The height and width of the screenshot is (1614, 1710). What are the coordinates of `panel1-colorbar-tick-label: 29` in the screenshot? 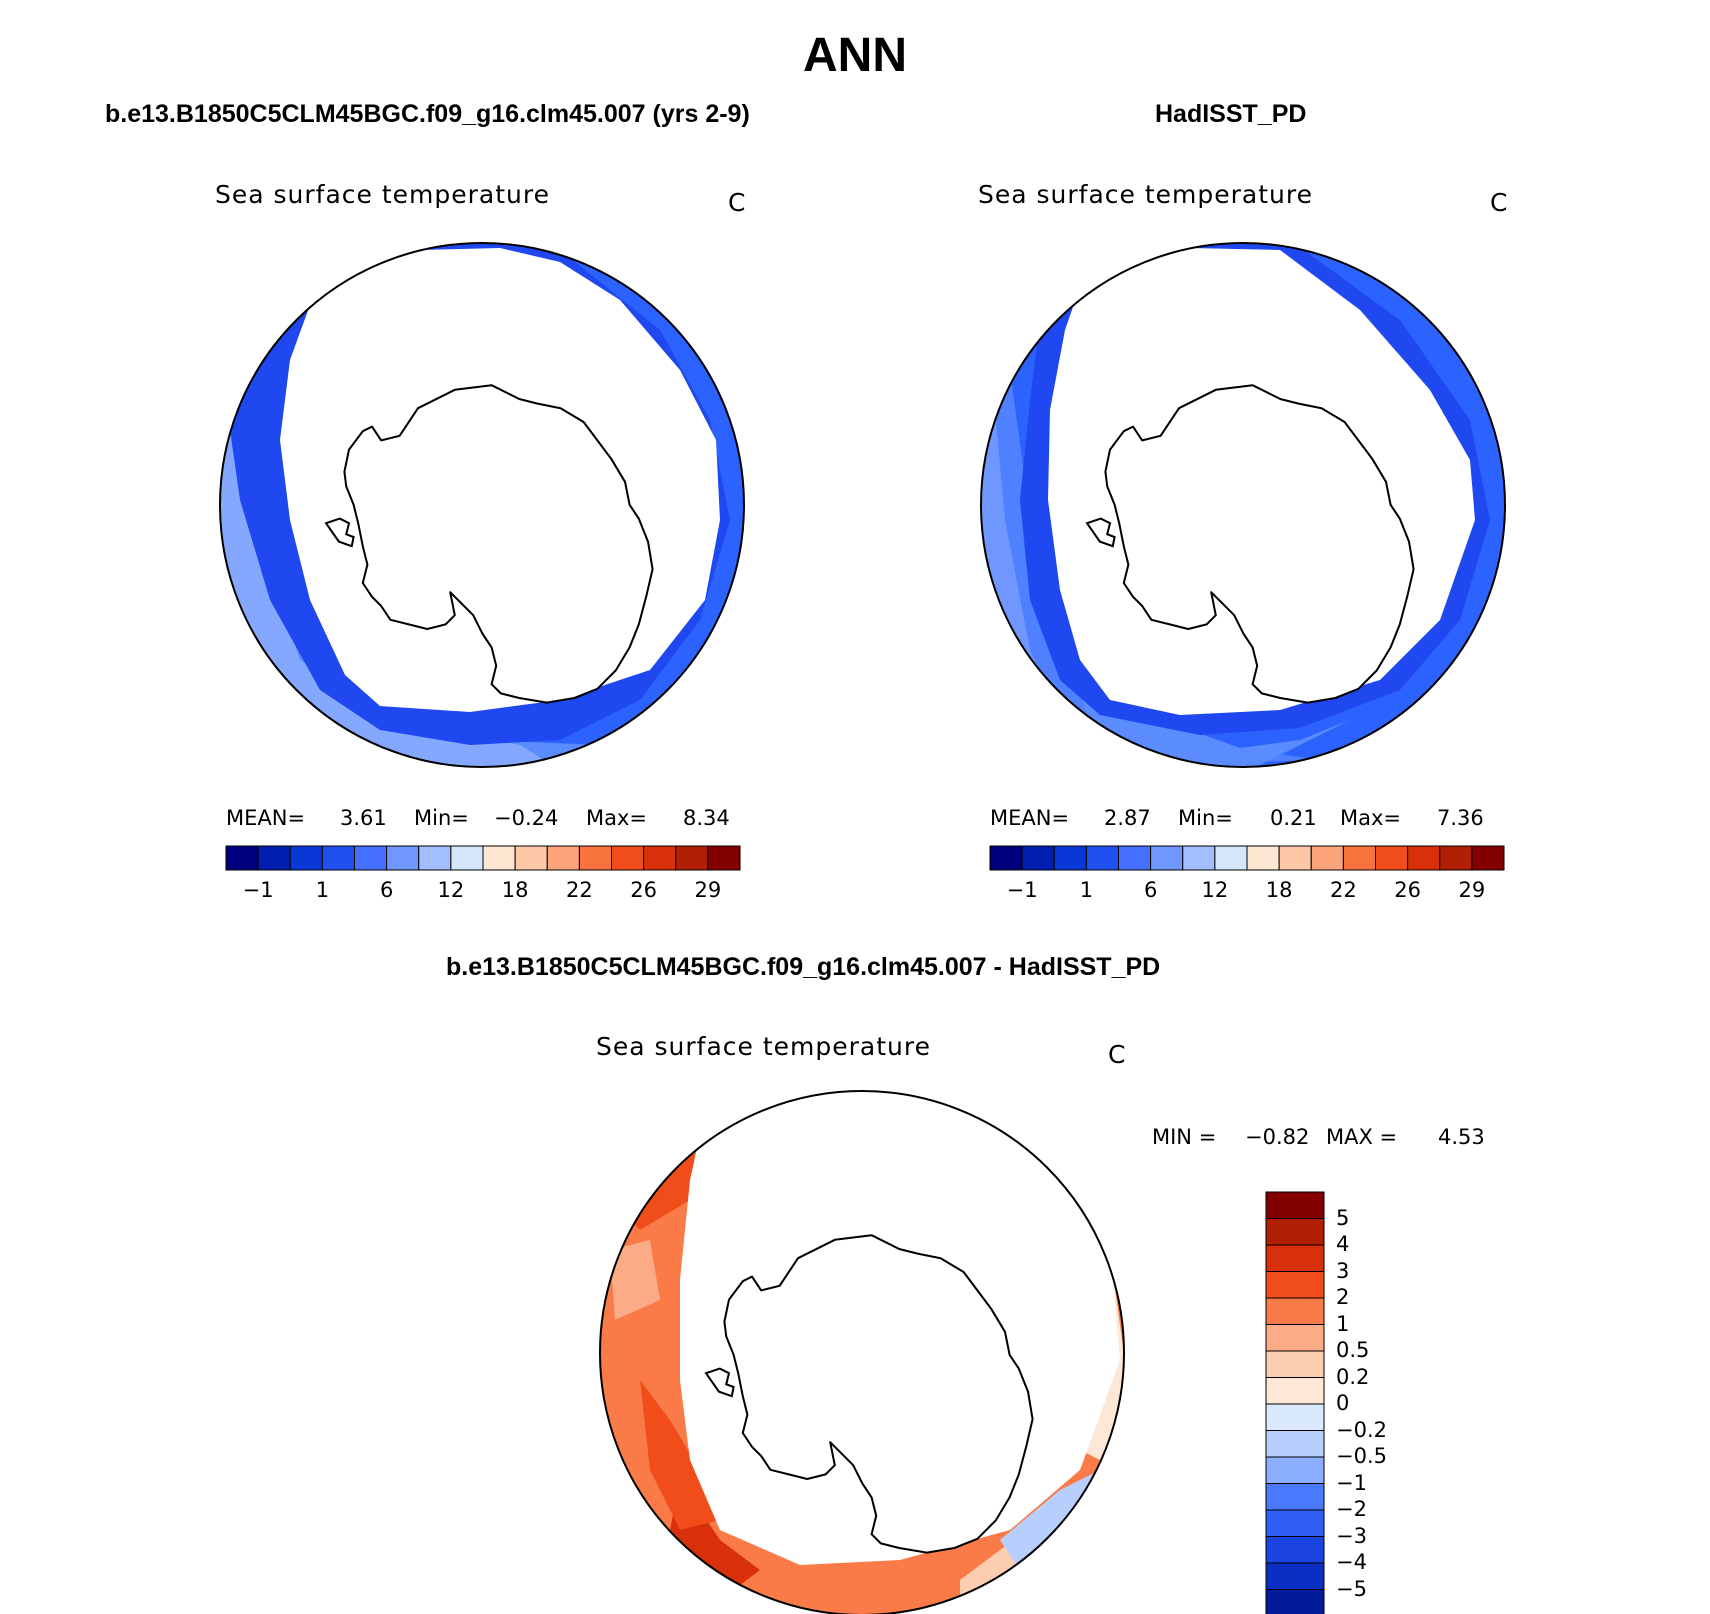 It's located at (708, 890).